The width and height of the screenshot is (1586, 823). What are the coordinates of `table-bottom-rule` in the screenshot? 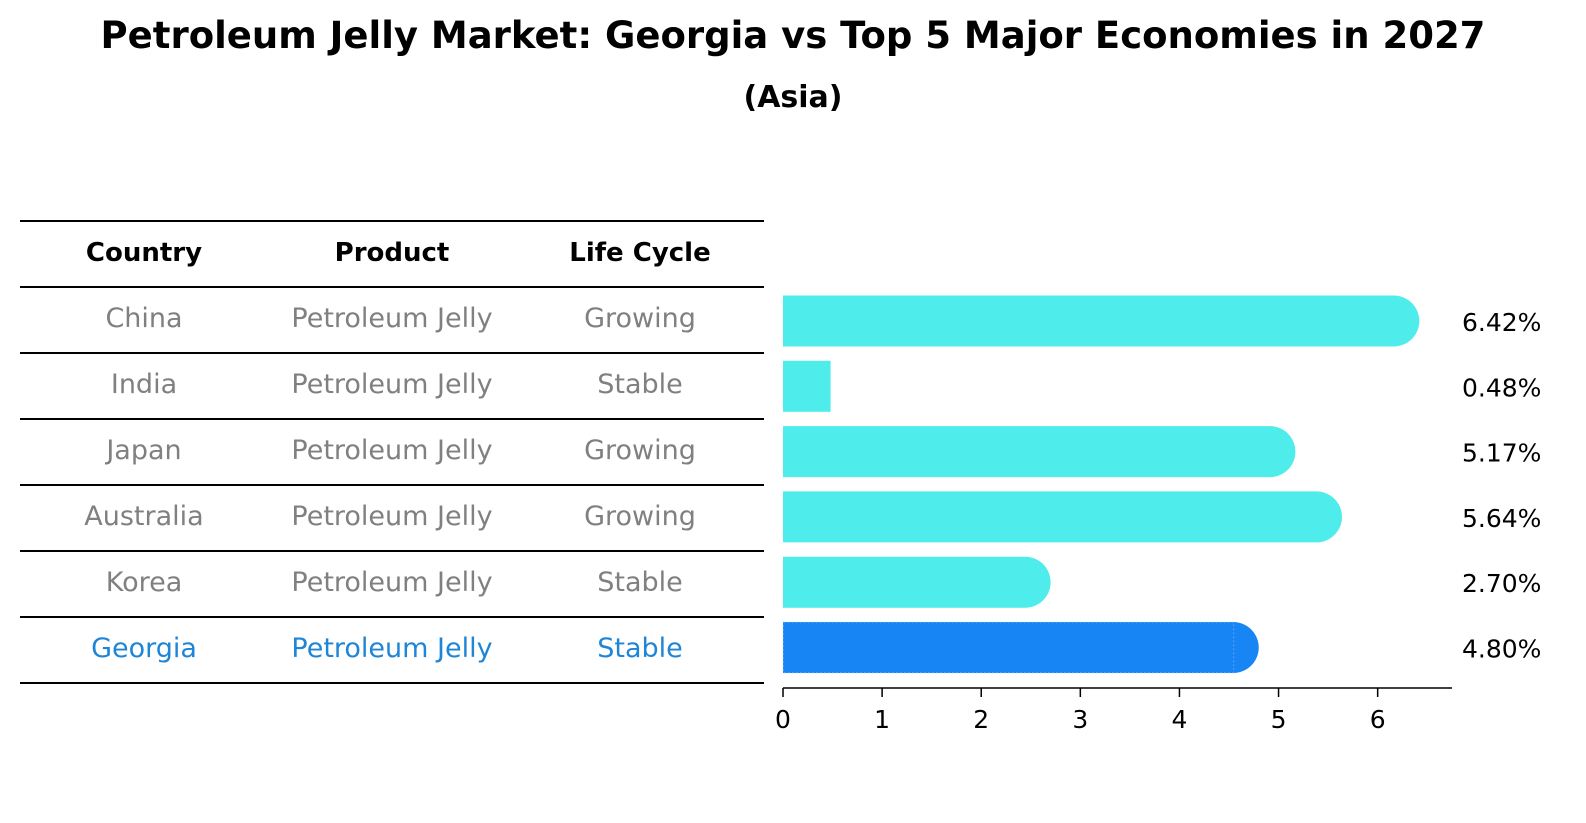 It's located at (392, 683).